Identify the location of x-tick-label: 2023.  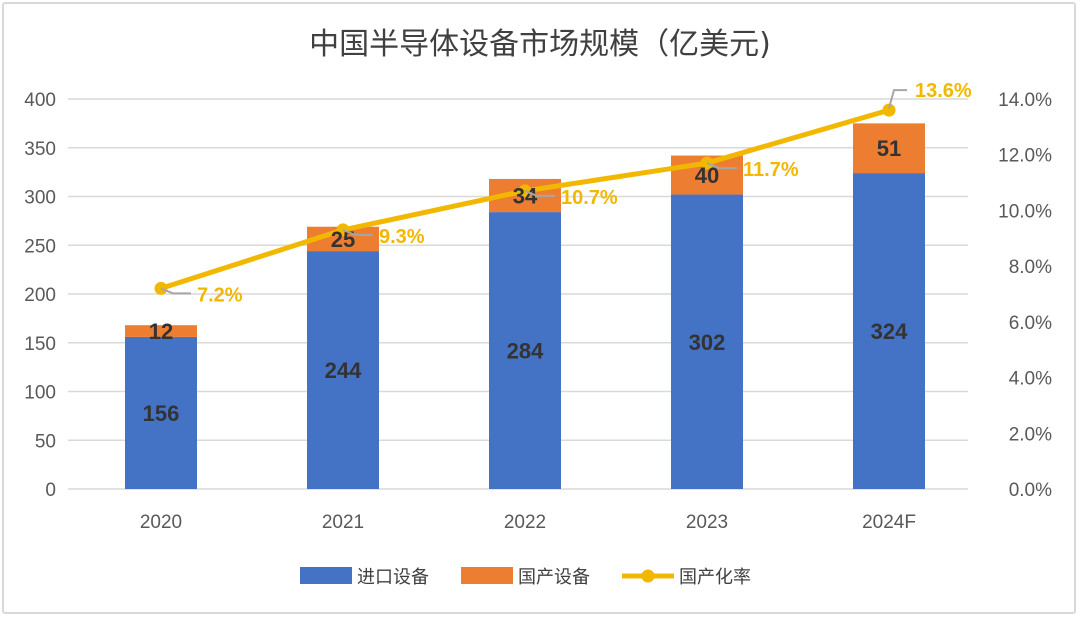
(707, 522).